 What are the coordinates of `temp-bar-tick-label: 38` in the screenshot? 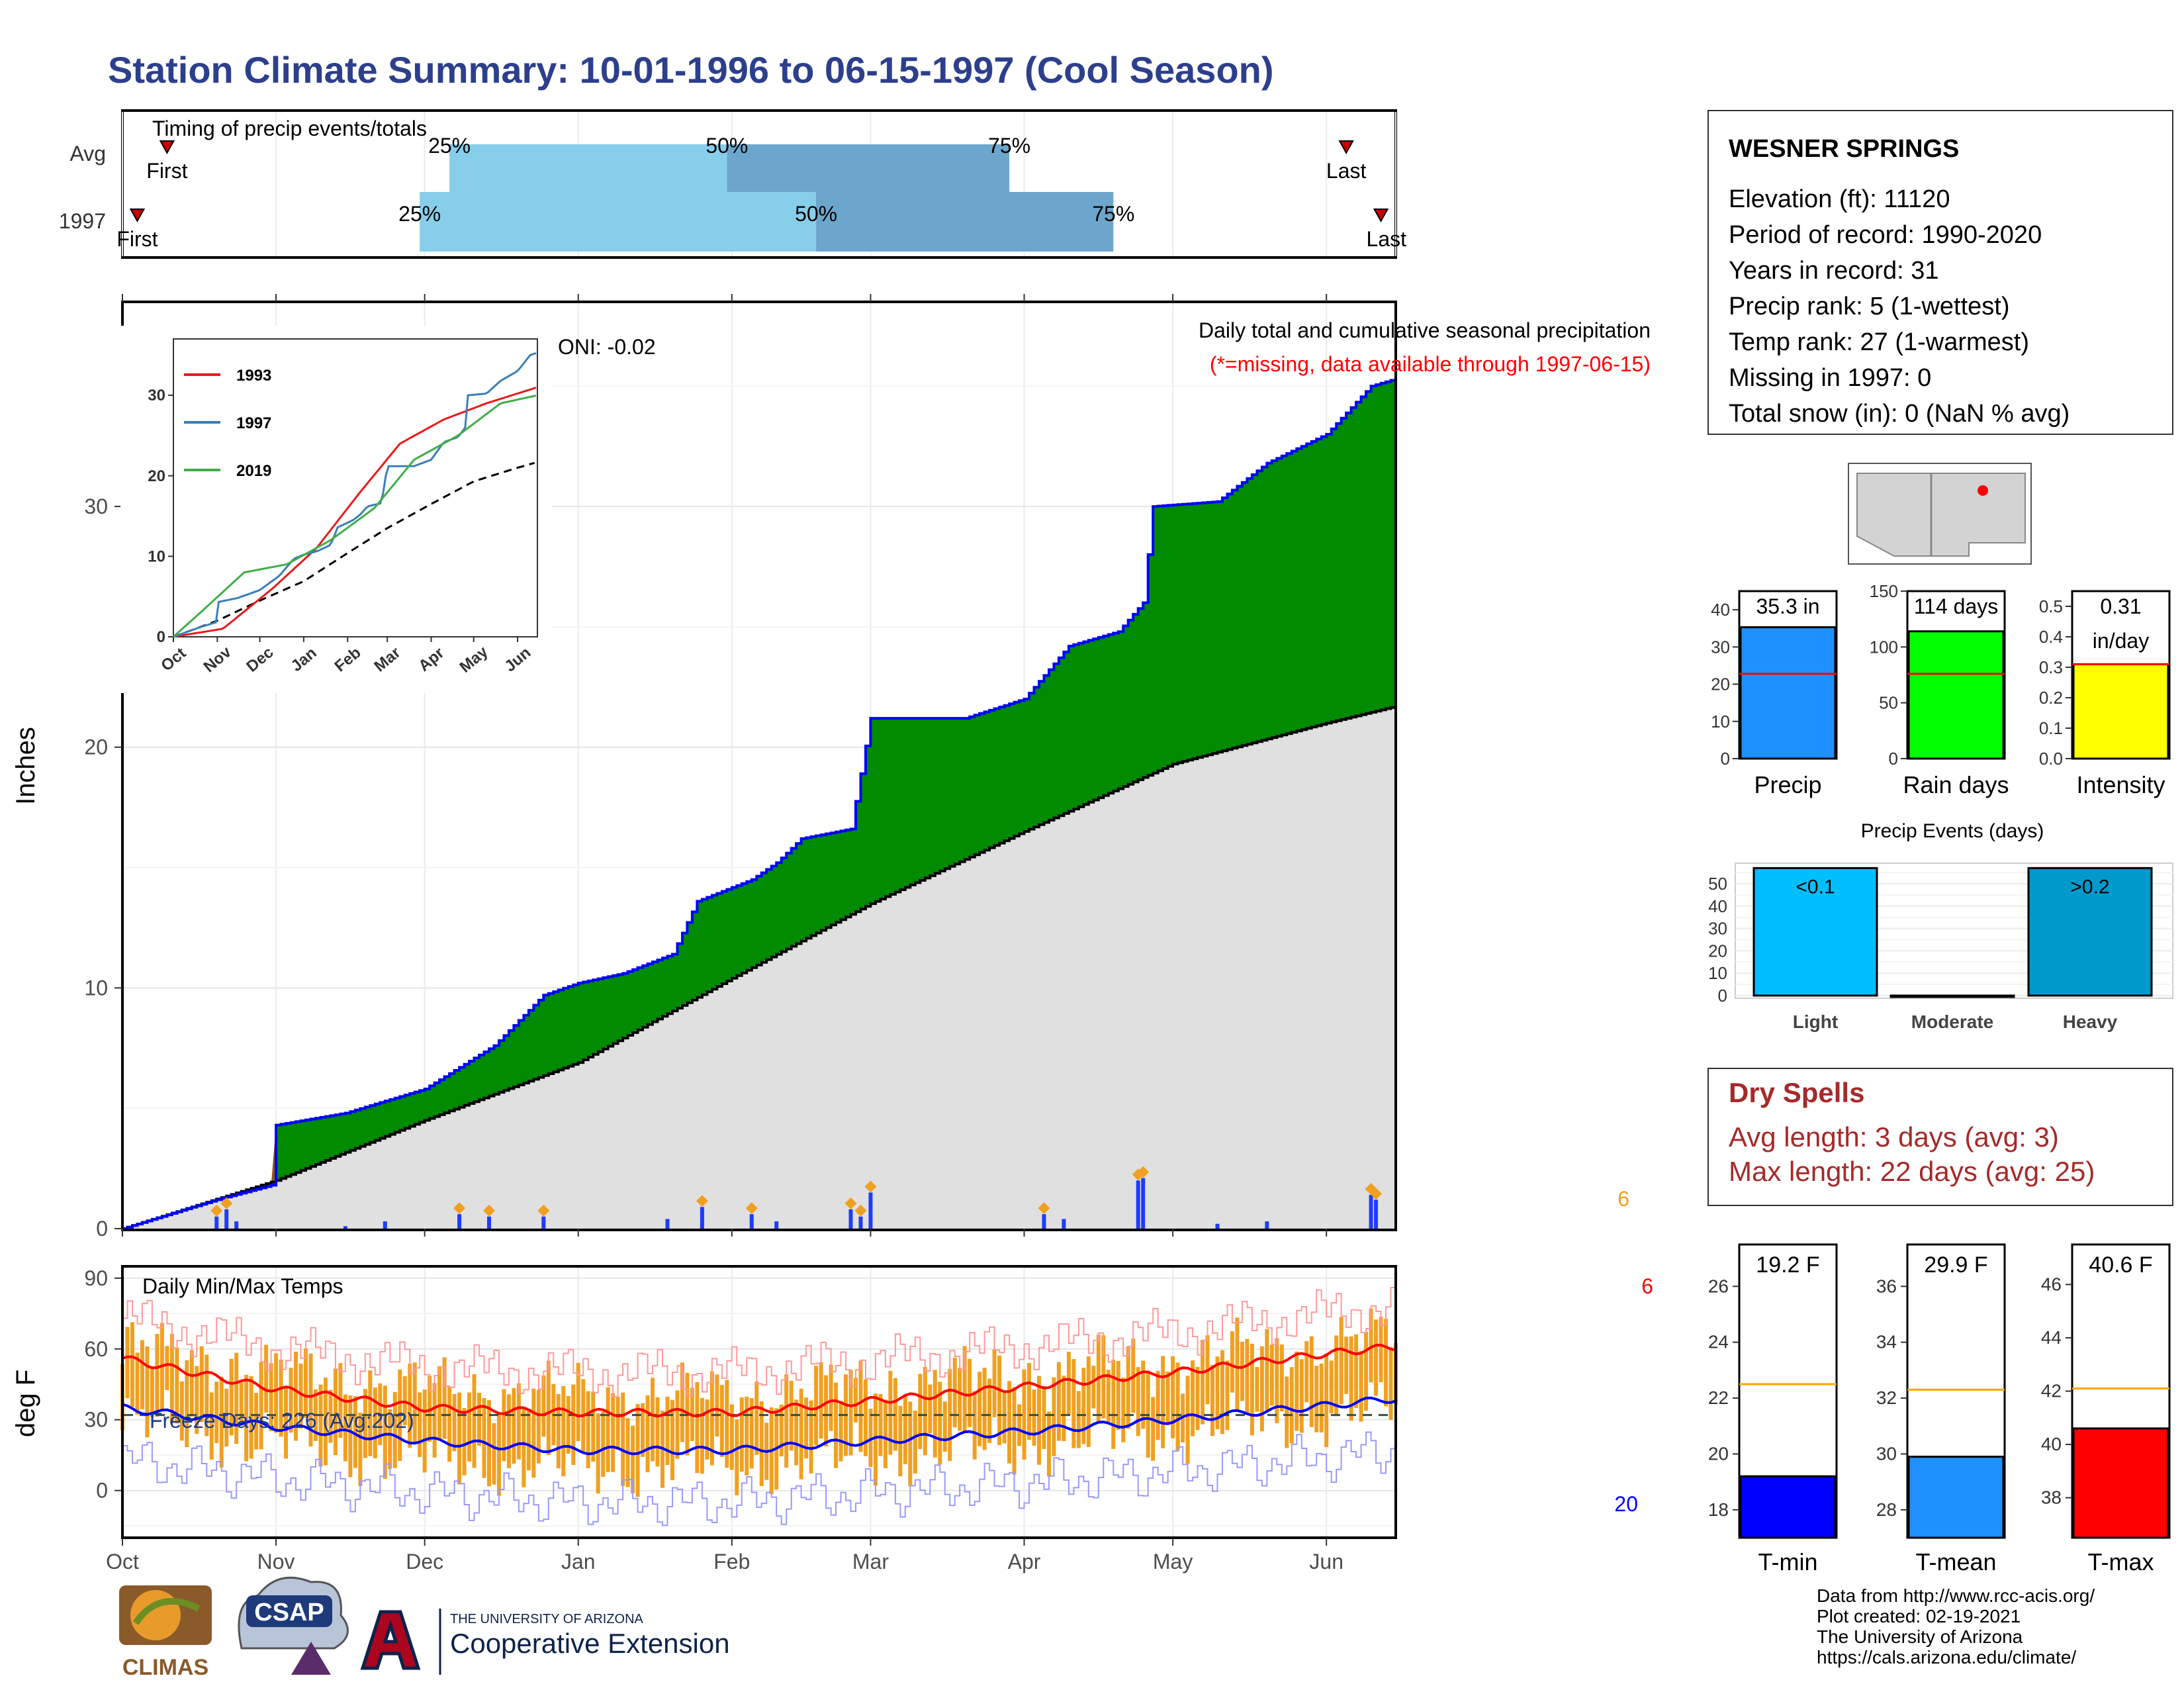 It's located at (2051, 1497).